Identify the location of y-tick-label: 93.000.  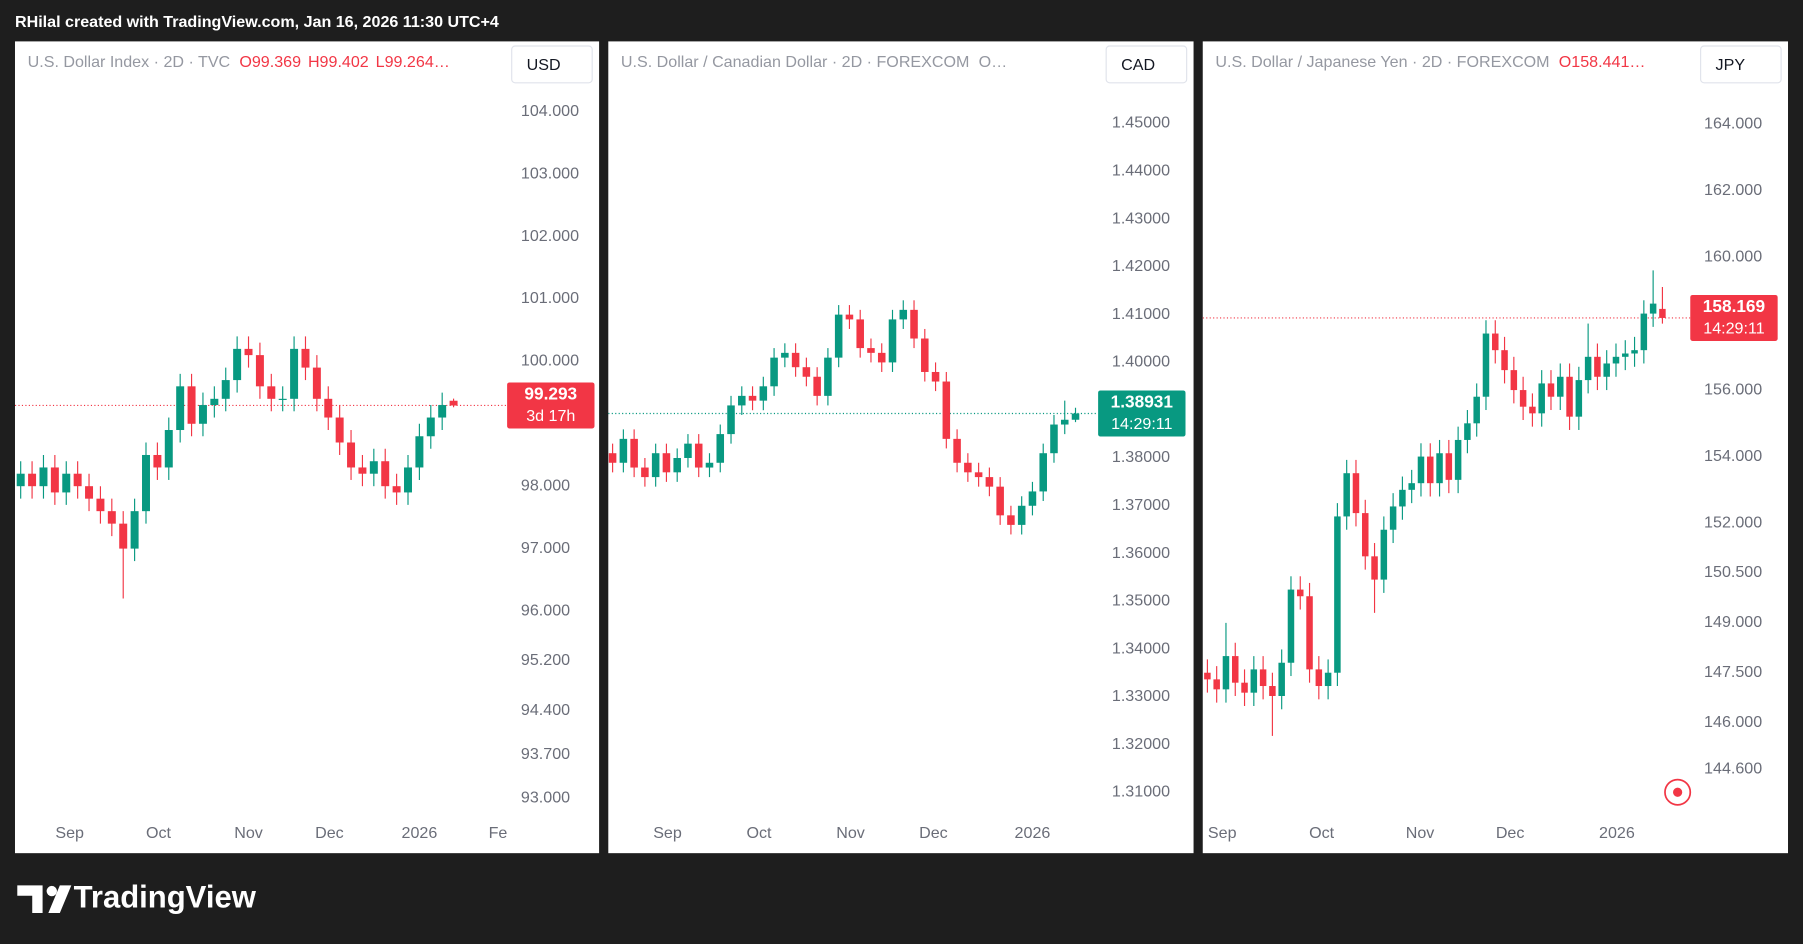
(545, 798).